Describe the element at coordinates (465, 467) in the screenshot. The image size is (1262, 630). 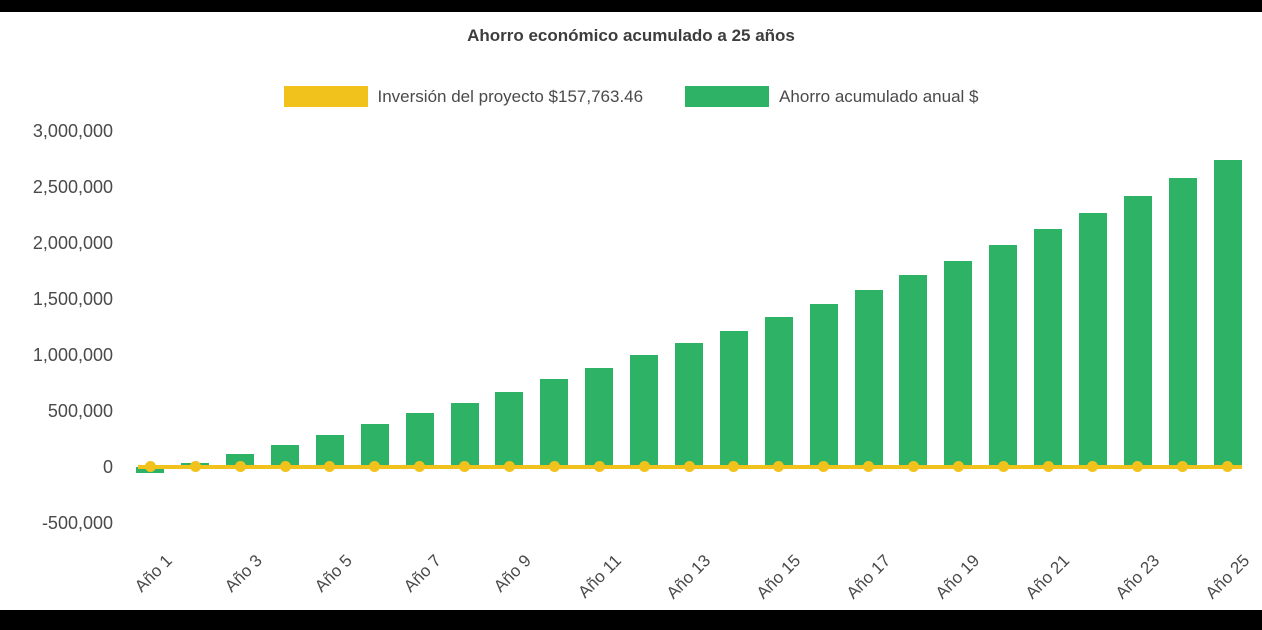
I see `line-point-año-8` at that location.